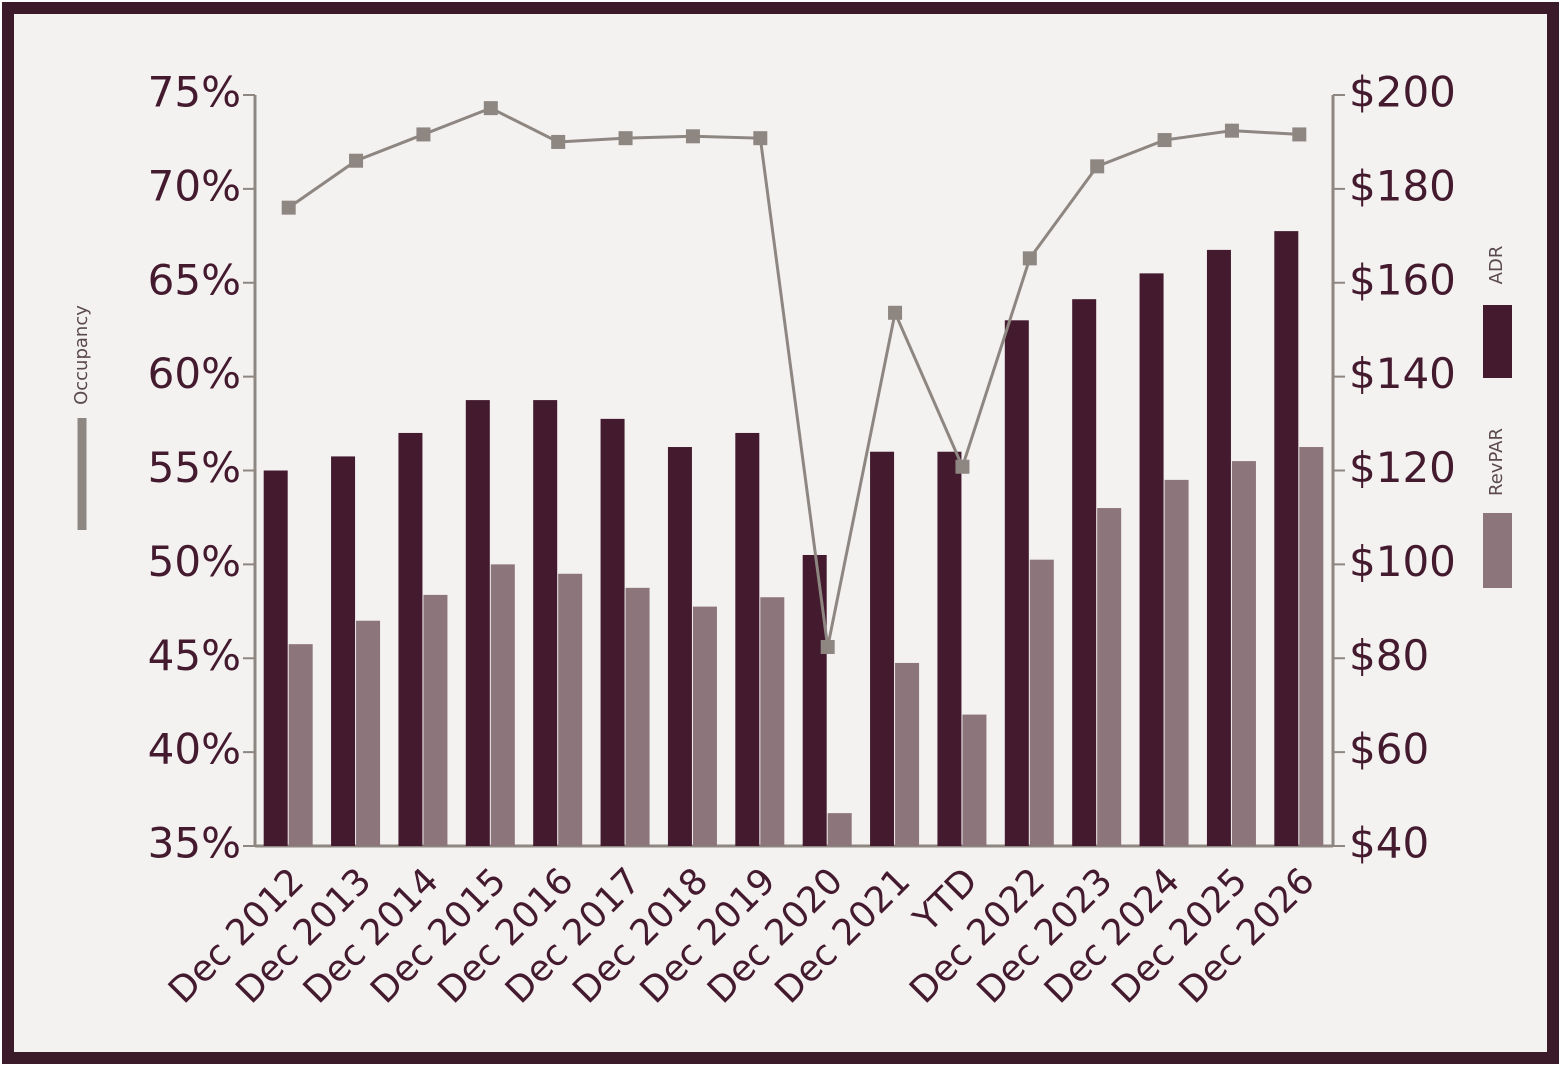 Image resolution: width=1561 pixels, height=1066 pixels. Describe the element at coordinates (194, 279) in the screenshot. I see `y-tick-label: 65%` at that location.